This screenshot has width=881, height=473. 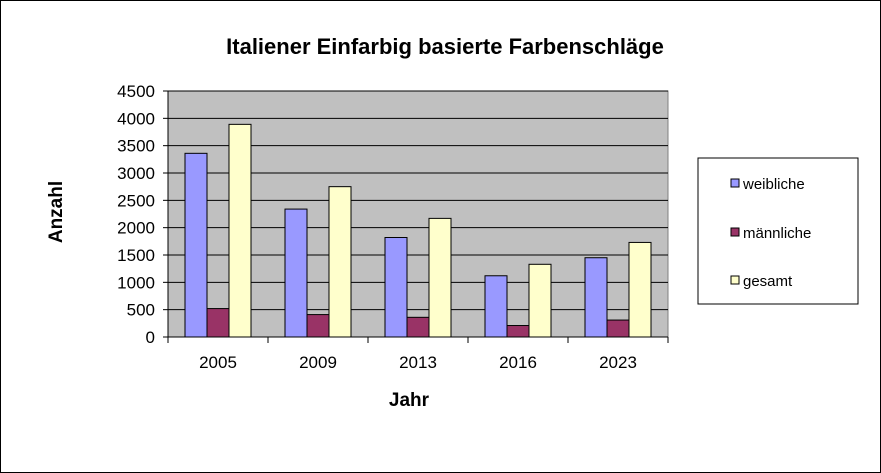 I want to click on bar-gesamt-2016, so click(x=540, y=300).